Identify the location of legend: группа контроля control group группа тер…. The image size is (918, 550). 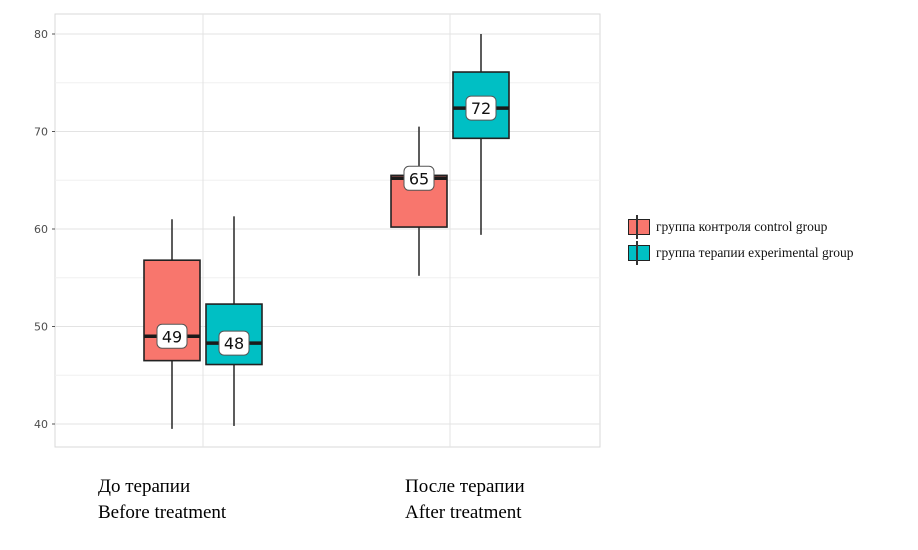
(741, 240).